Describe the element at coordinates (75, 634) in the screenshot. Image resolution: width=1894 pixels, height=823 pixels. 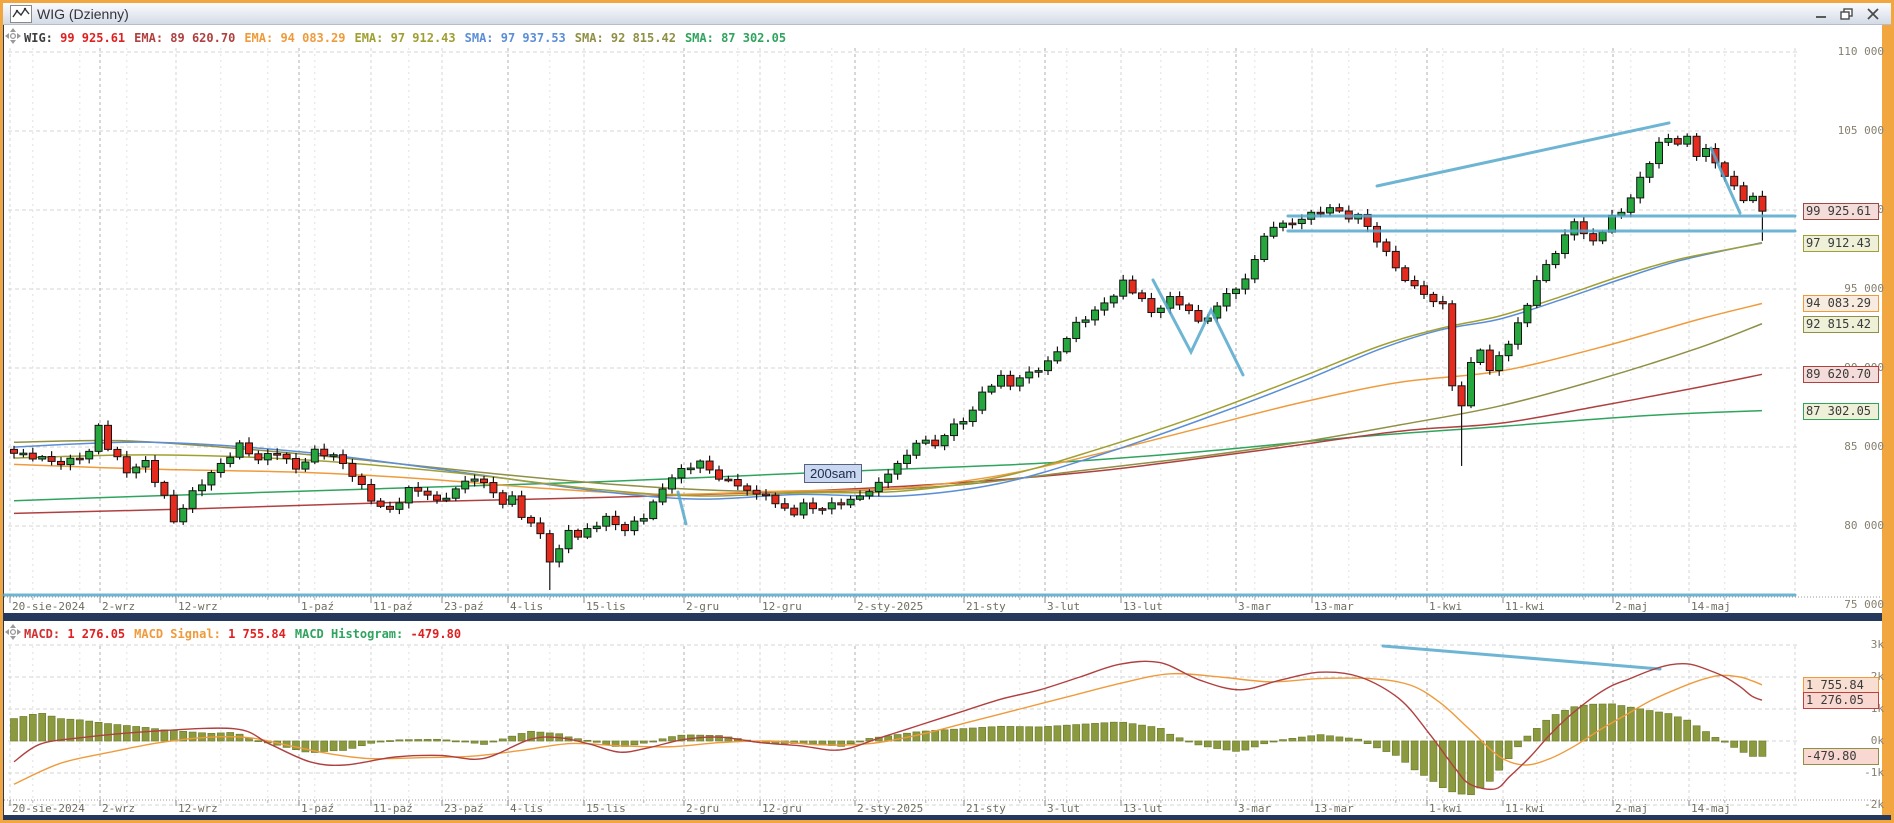
I see `macd-legend-item: MACD: 1 276.05` at that location.